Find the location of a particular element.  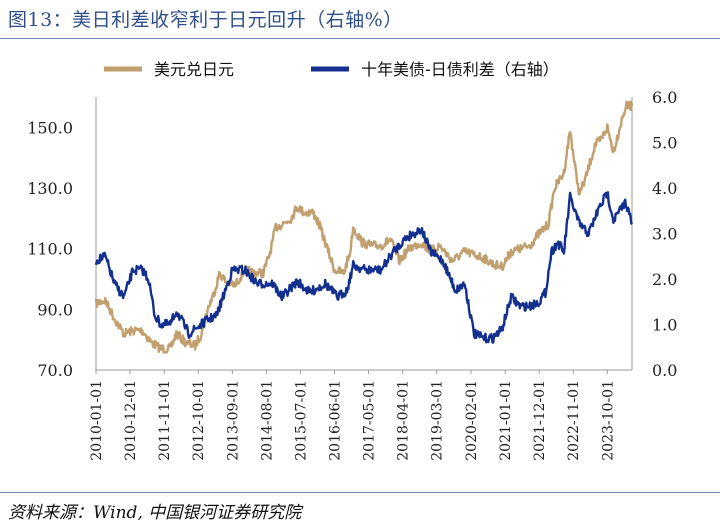

right-tick-label: 1.0 is located at coordinates (664, 325).